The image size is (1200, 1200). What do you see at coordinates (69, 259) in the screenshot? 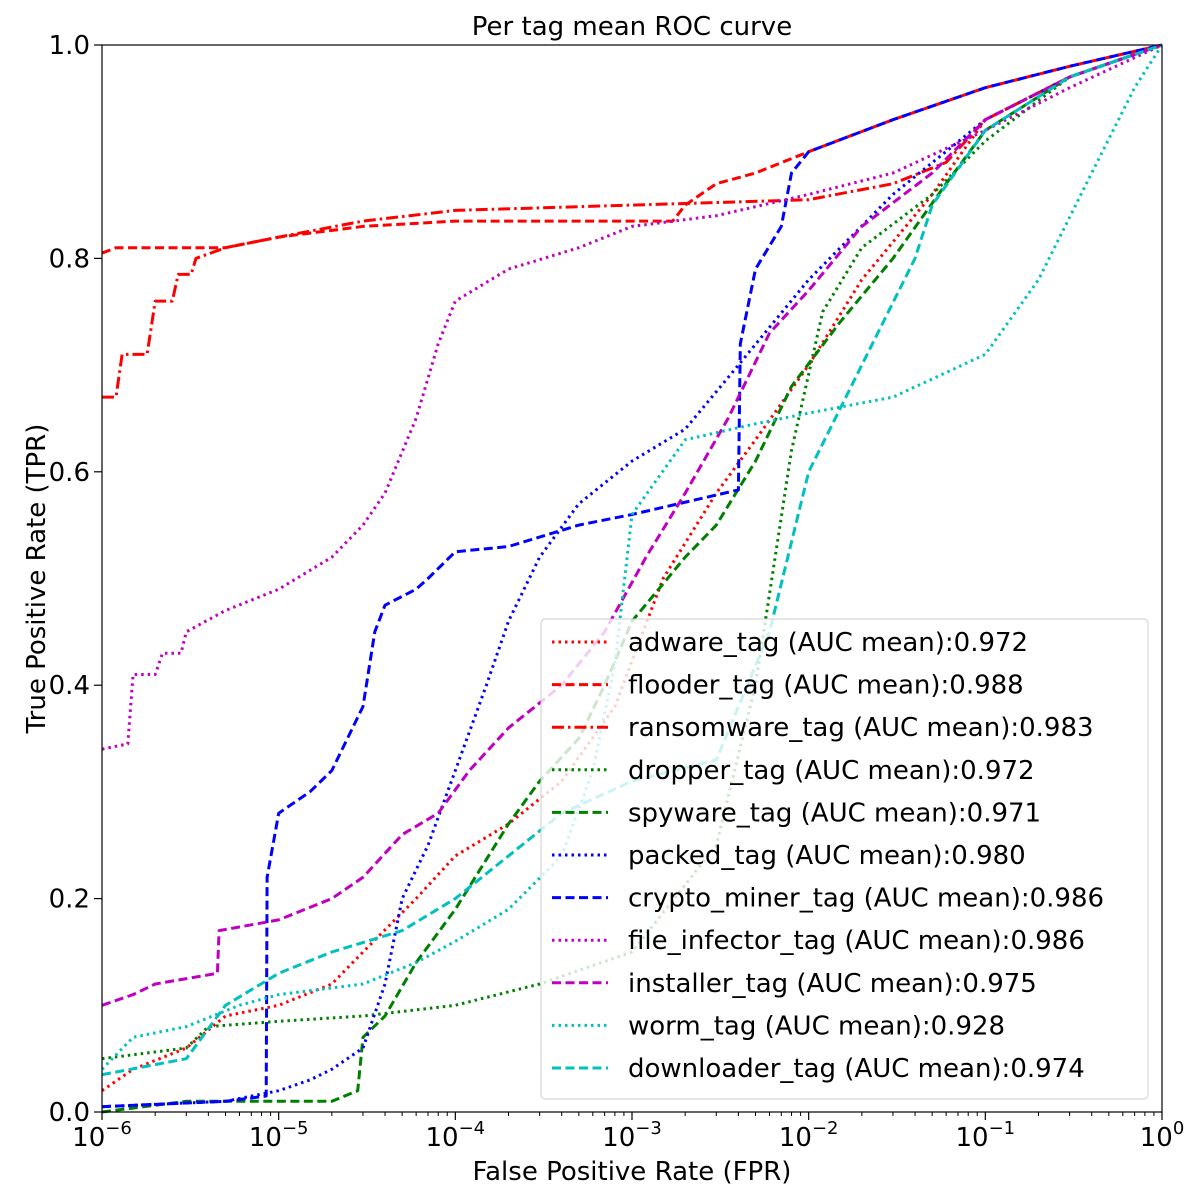
I see `y-tick-label: 0.8` at bounding box center [69, 259].